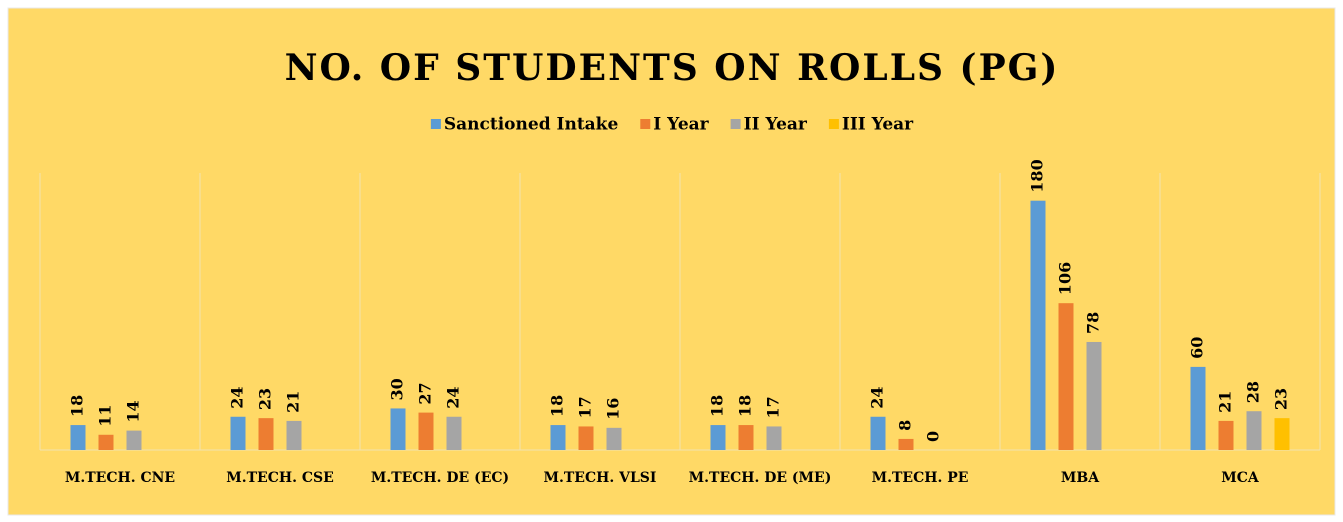 This screenshot has height=522, width=1343. I want to click on legend-label: III Year, so click(878, 125).